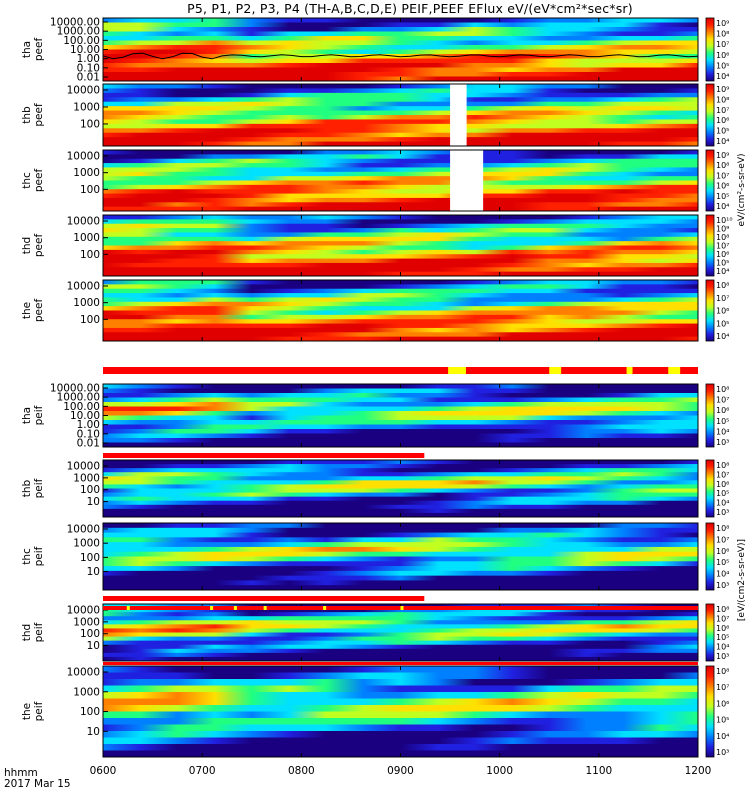  What do you see at coordinates (598, 771) in the screenshot?
I see `x-tick-label: 1100` at bounding box center [598, 771].